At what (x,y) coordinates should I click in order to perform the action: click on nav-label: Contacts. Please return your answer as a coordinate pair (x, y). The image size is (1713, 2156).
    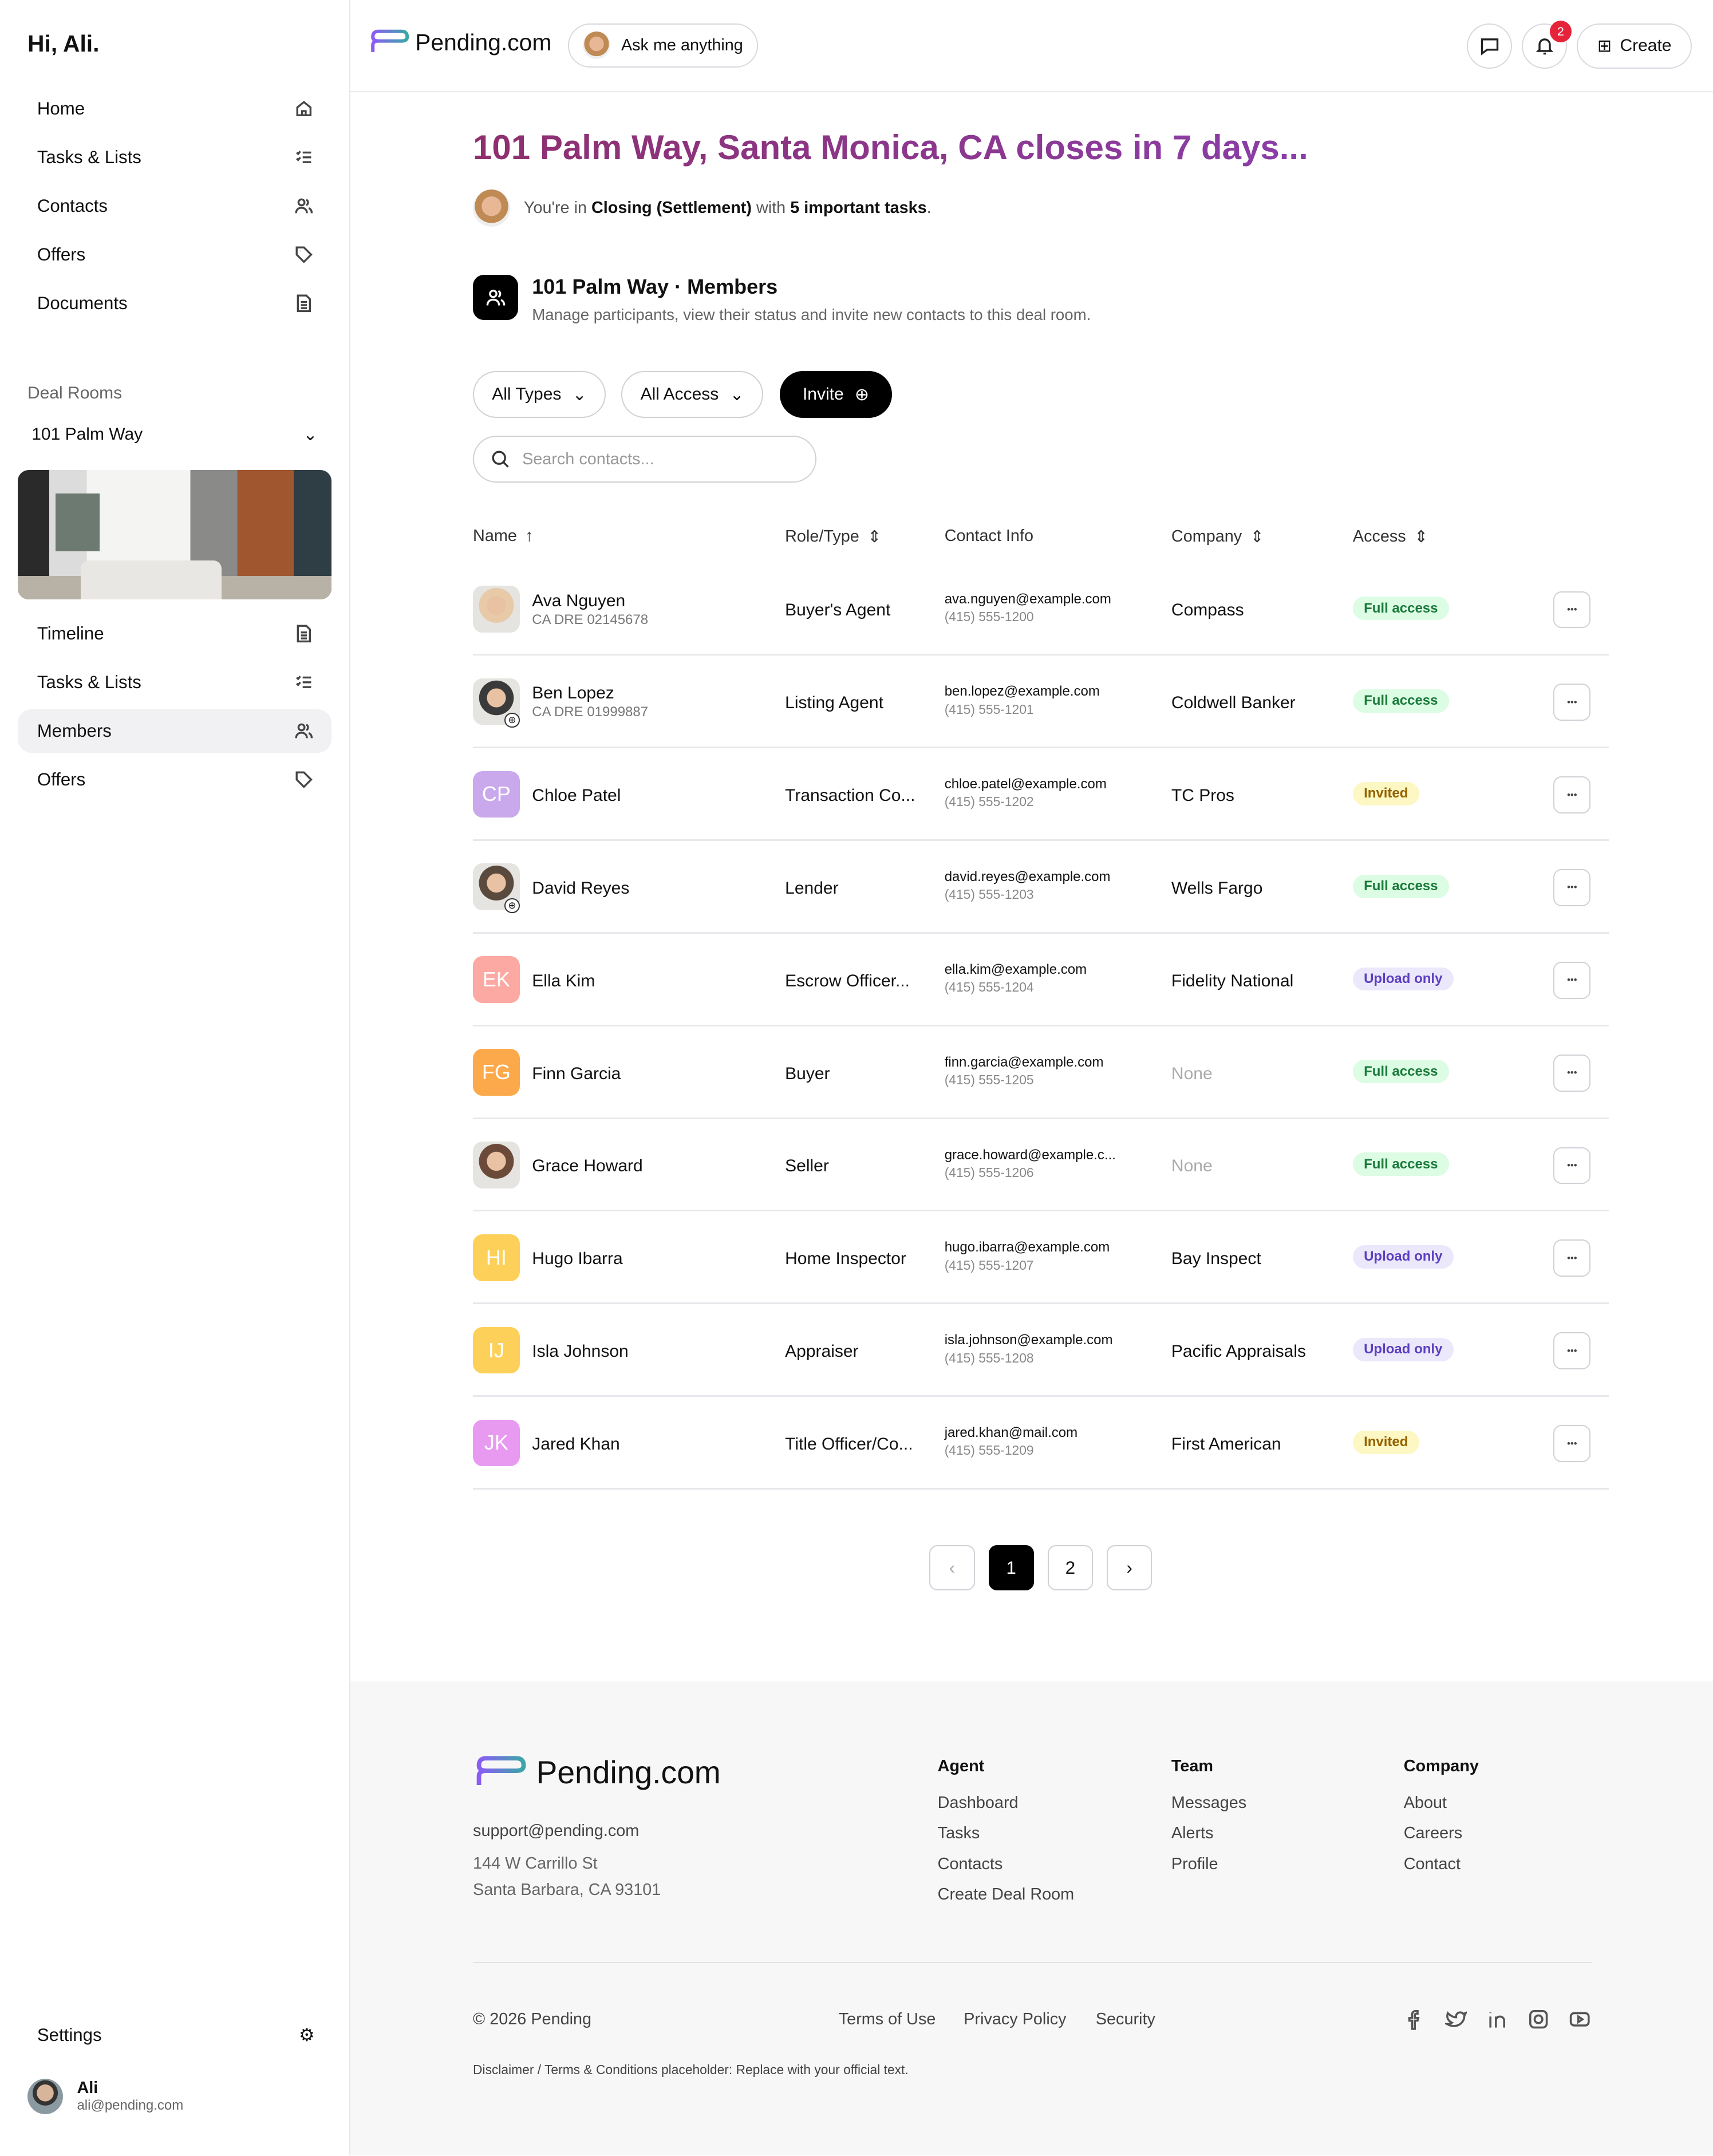
    Looking at the image, I should click on (72, 205).